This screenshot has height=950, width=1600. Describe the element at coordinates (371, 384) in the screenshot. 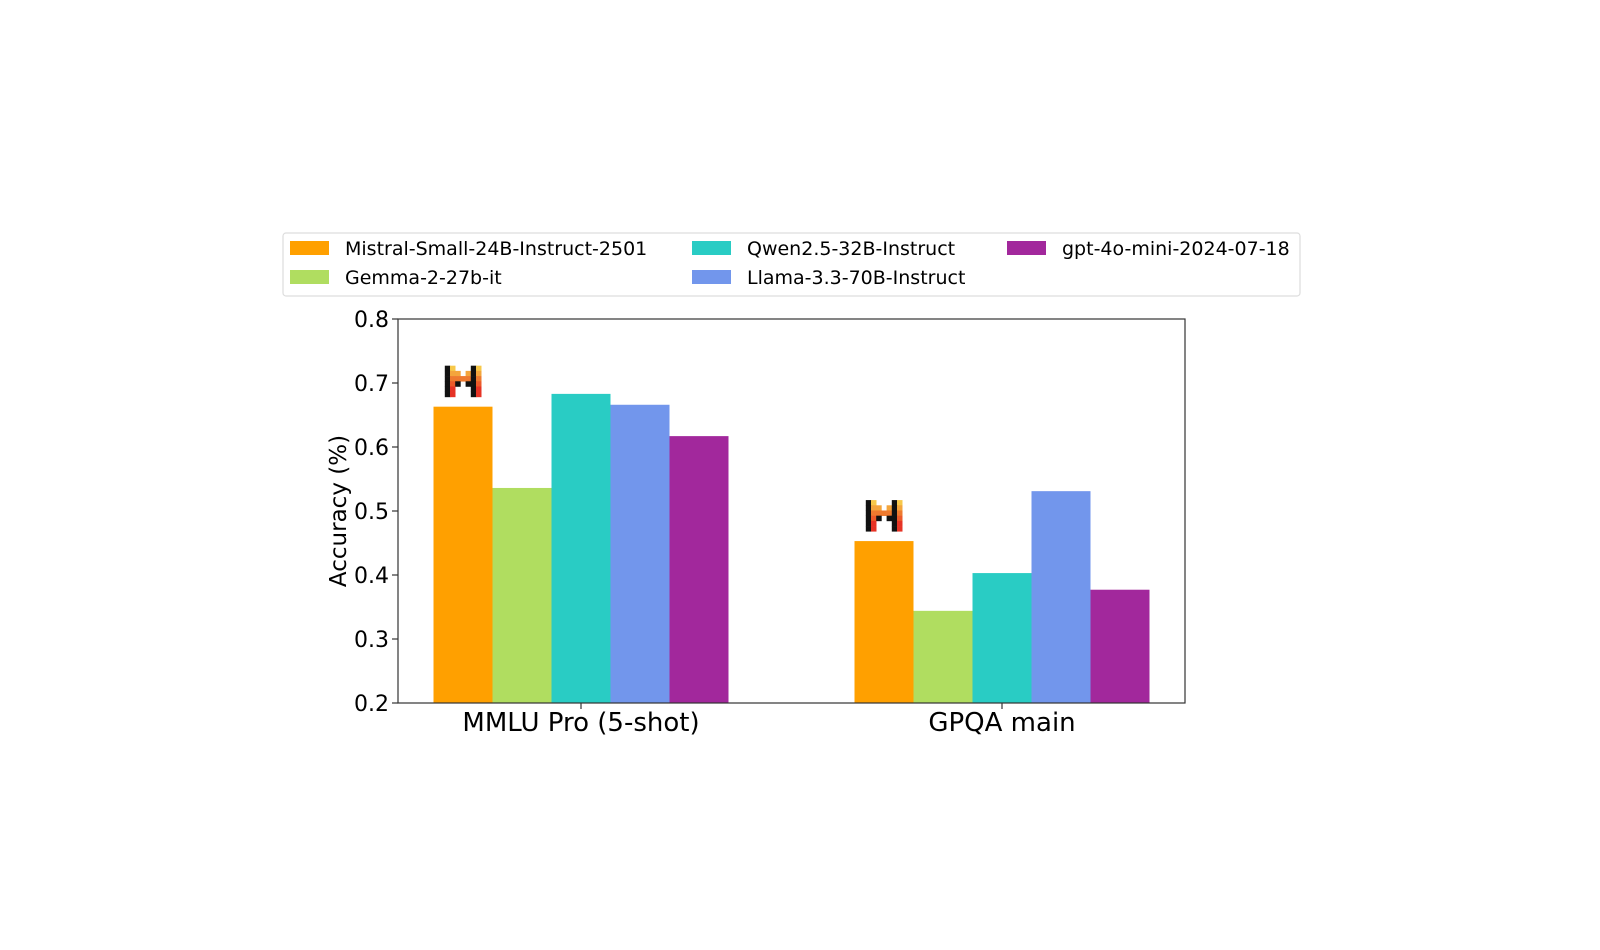

I see `y-tick-label: 0.7` at that location.